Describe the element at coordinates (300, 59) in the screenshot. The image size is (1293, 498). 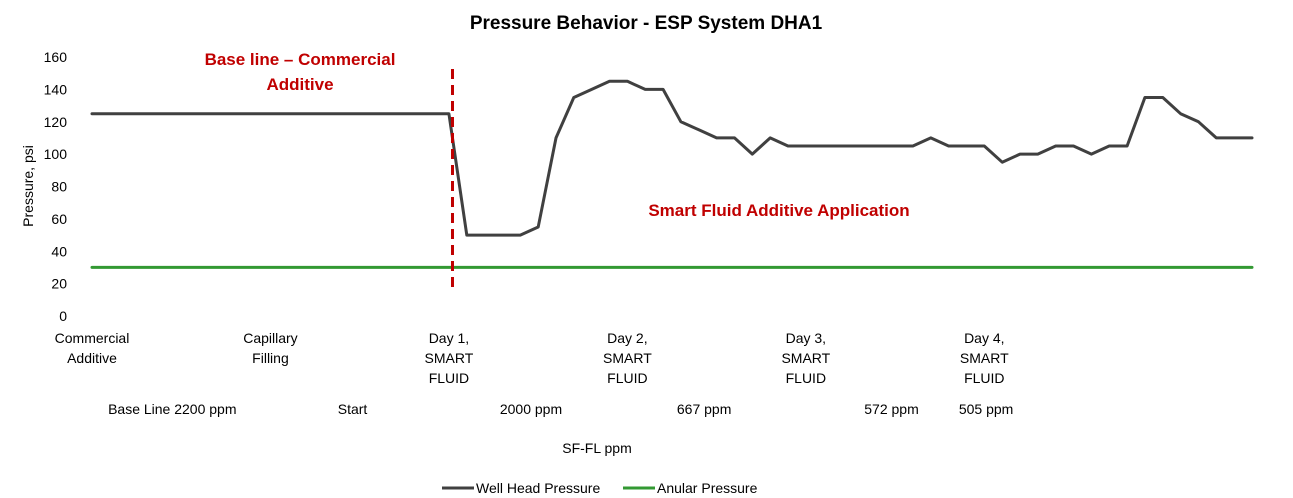
I see `annotation-baseline-line1: Base line – Commercial` at that location.